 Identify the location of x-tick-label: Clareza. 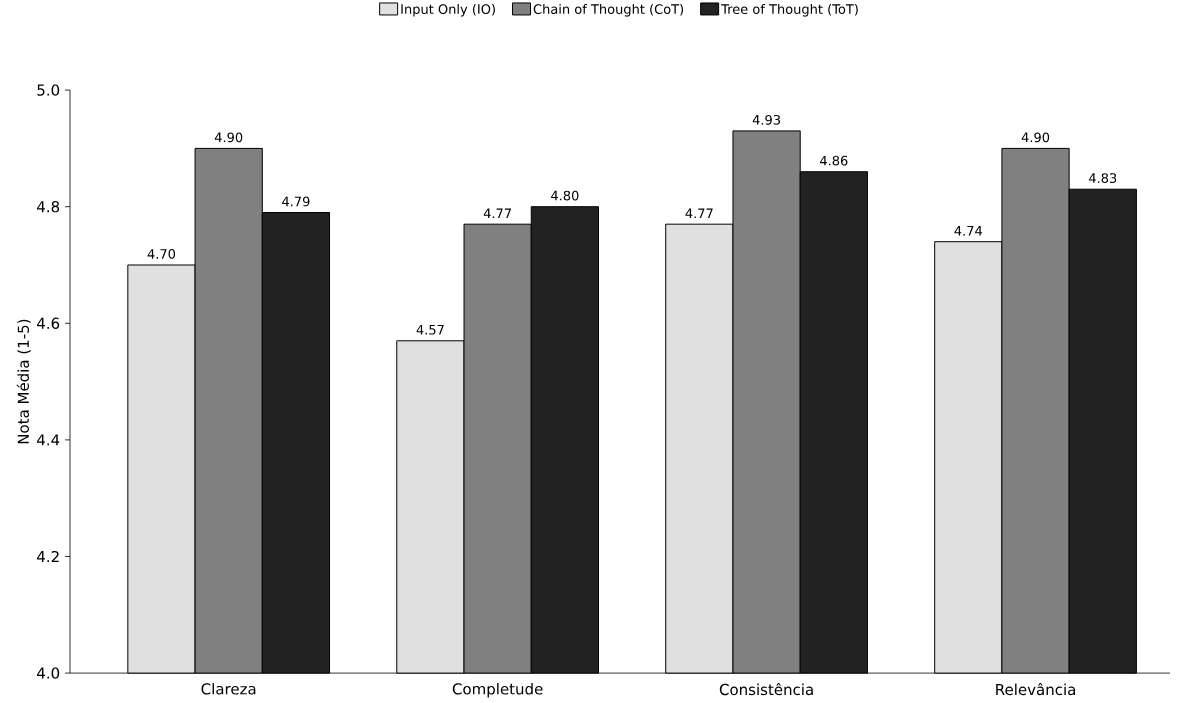
(228, 688).